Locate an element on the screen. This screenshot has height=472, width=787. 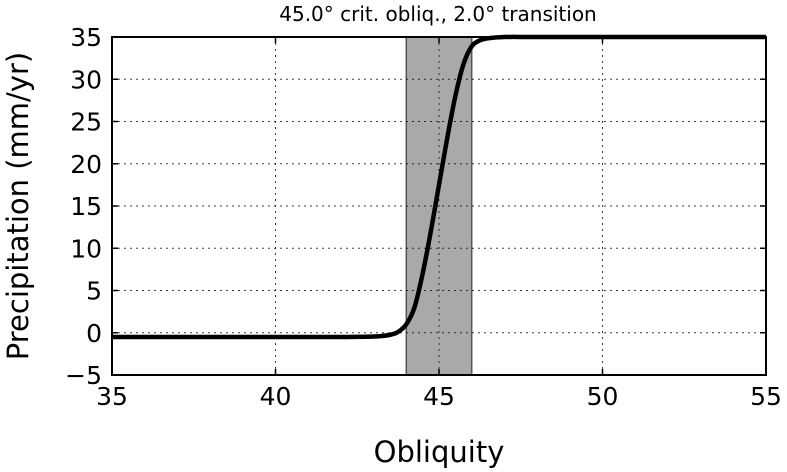
y-tick-label: 15 is located at coordinates (86, 206).